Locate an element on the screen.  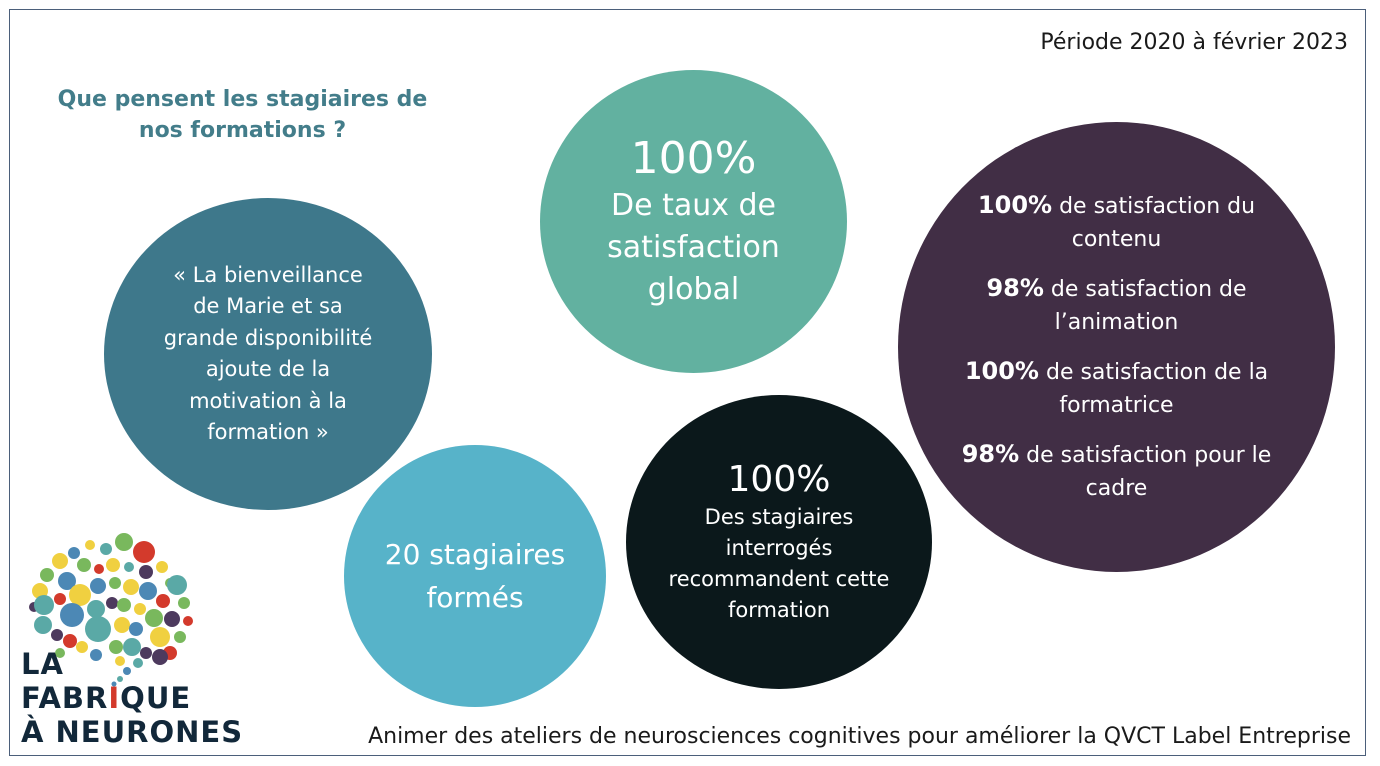
brain-dots is located at coordinates (111, 610).